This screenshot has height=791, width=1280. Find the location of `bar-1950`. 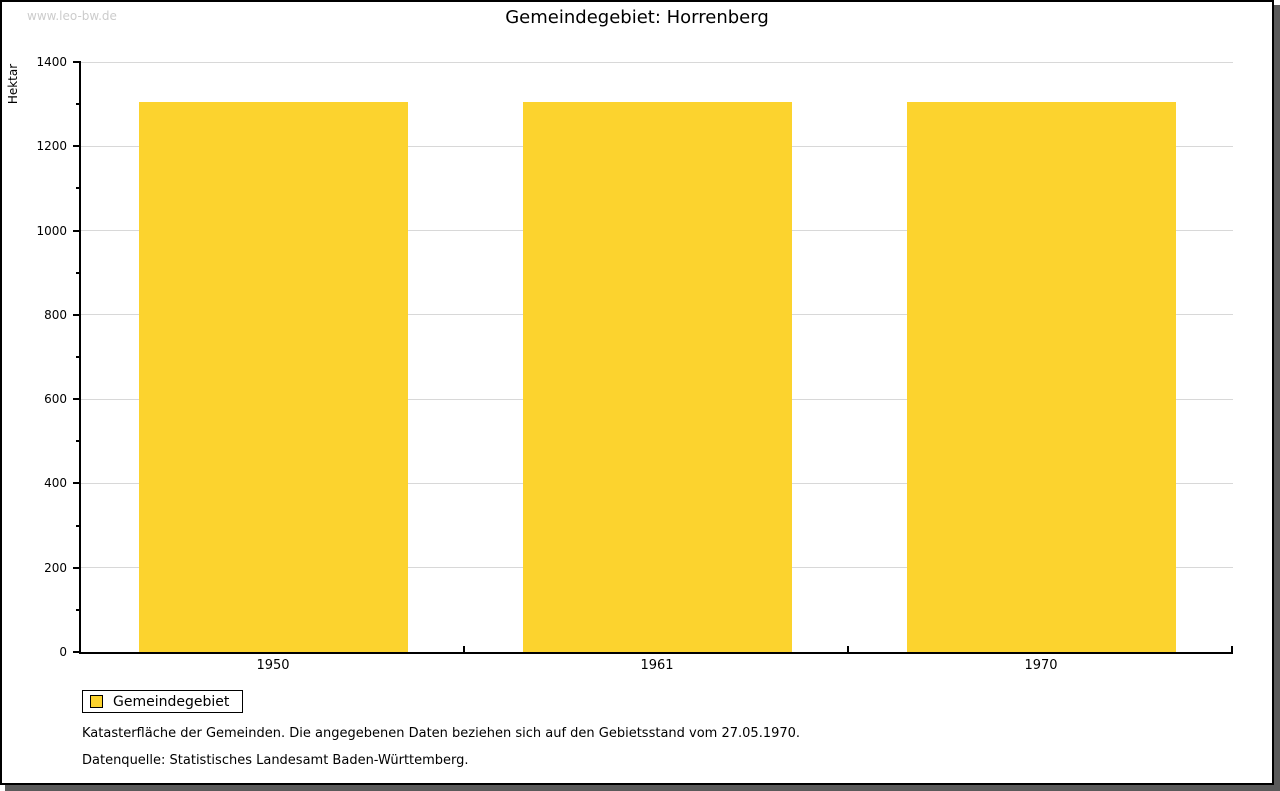

bar-1950 is located at coordinates (273, 377).